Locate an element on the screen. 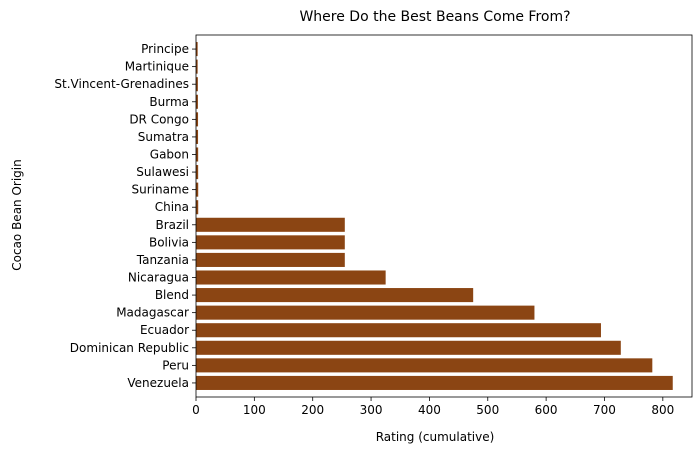 The width and height of the screenshot is (700, 457). y-tick-label: Suriname is located at coordinates (160, 190).